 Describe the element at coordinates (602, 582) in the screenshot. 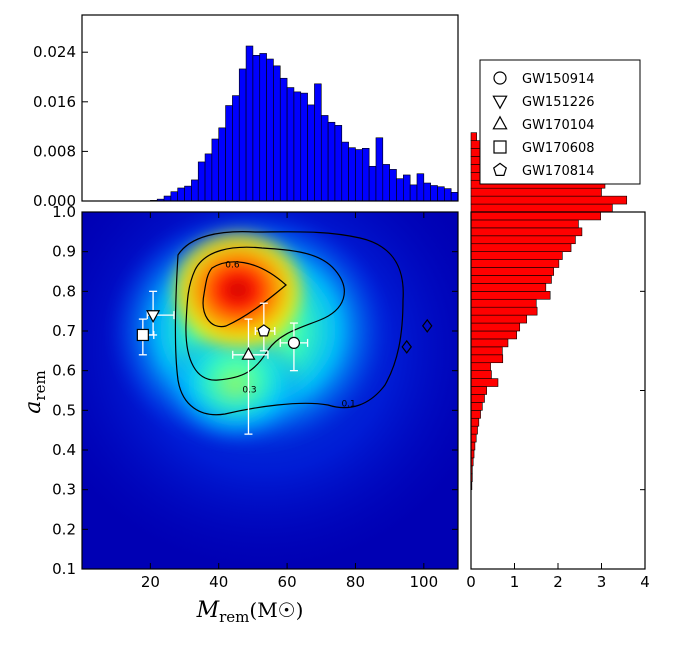

I see `right-x-tick-label: 3` at that location.